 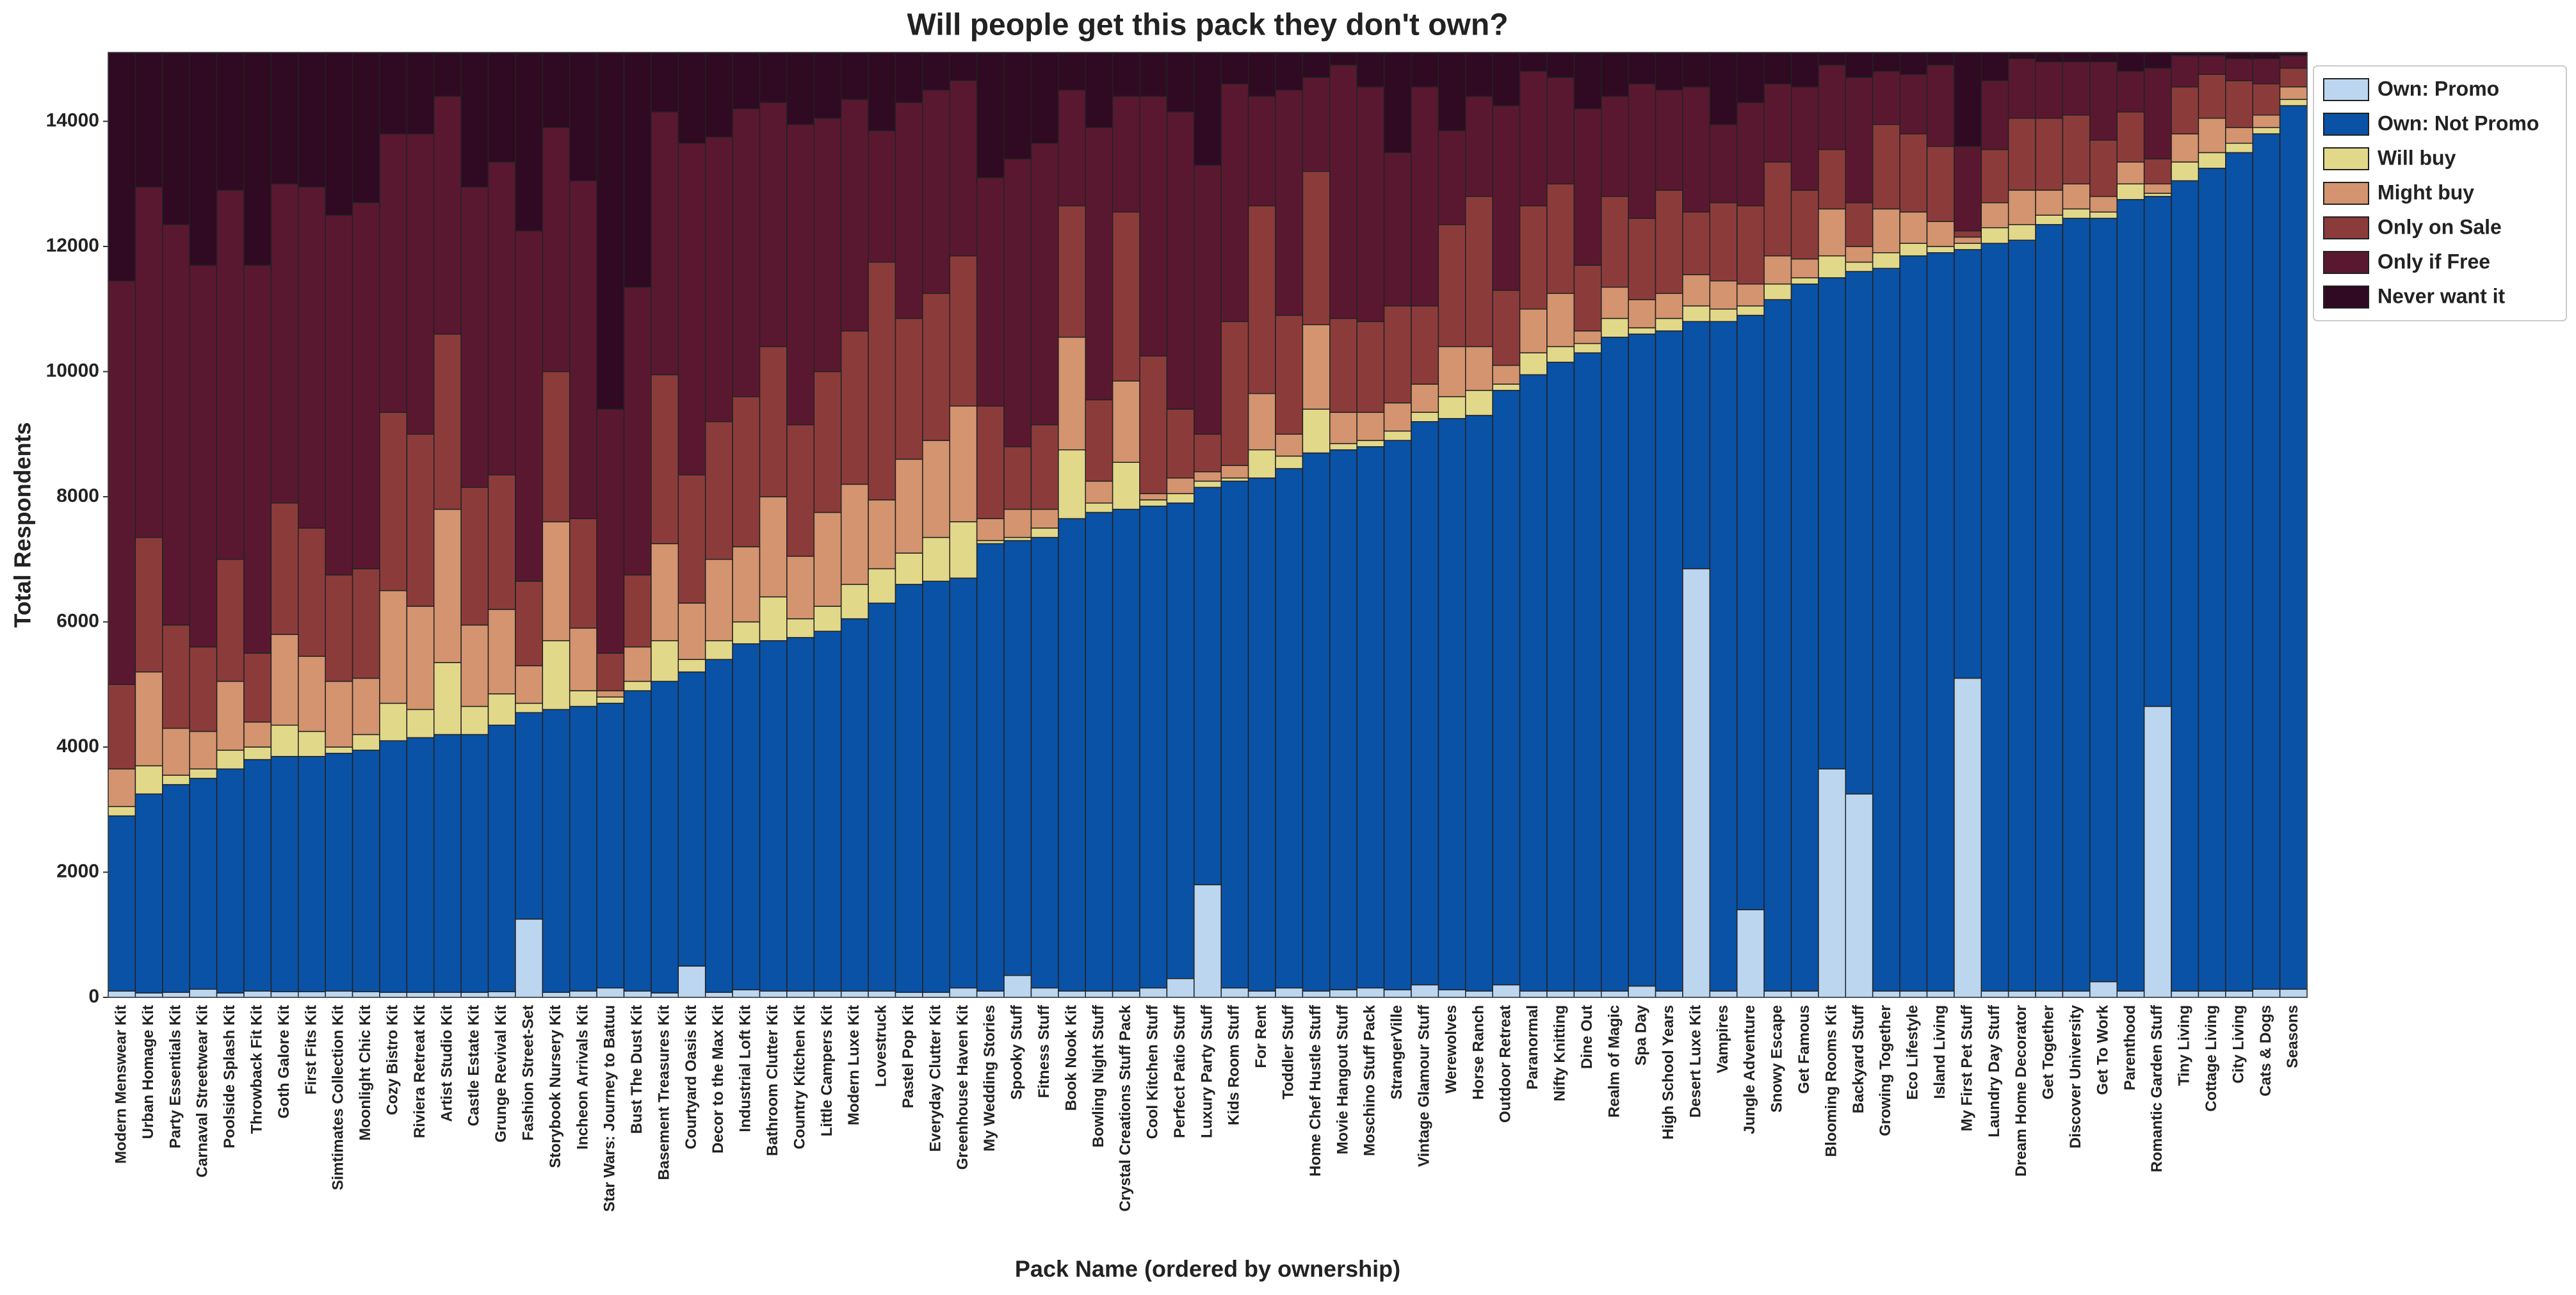 What do you see at coordinates (501, 1074) in the screenshot?
I see `x-tick-label: Grunge Revival Kit` at bounding box center [501, 1074].